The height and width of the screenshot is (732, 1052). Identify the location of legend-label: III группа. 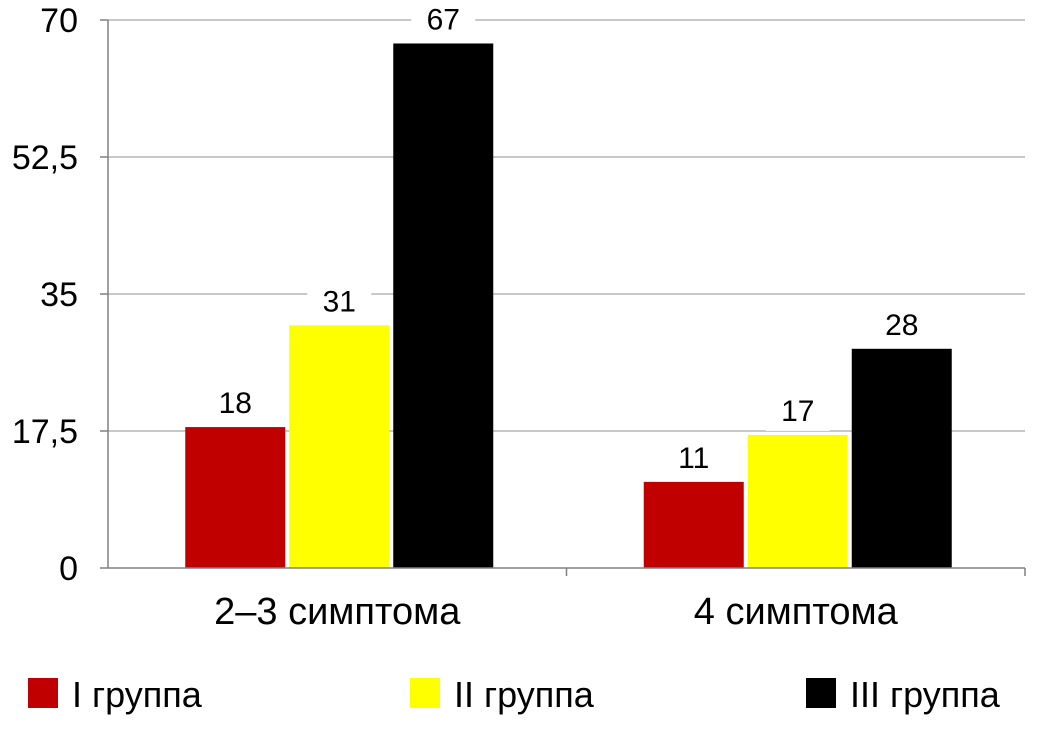
(925, 694).